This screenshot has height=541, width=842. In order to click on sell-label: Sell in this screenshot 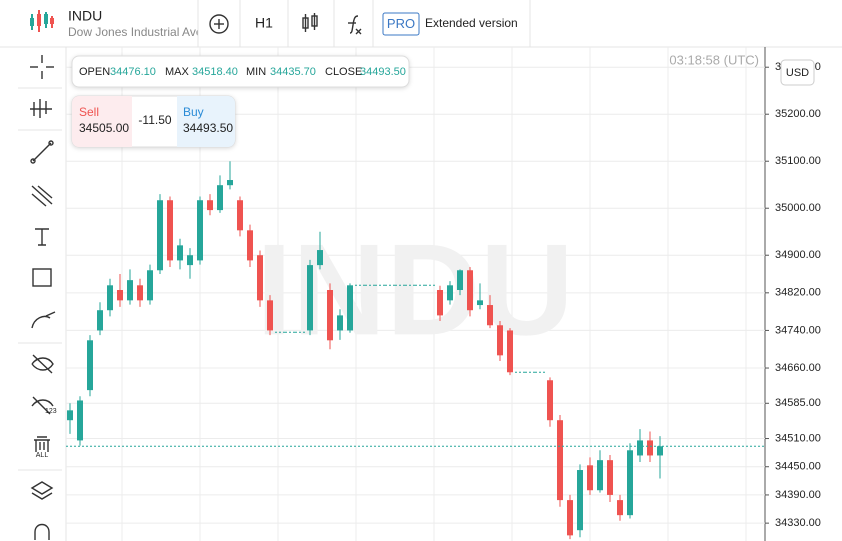, I will do `click(89, 112)`.